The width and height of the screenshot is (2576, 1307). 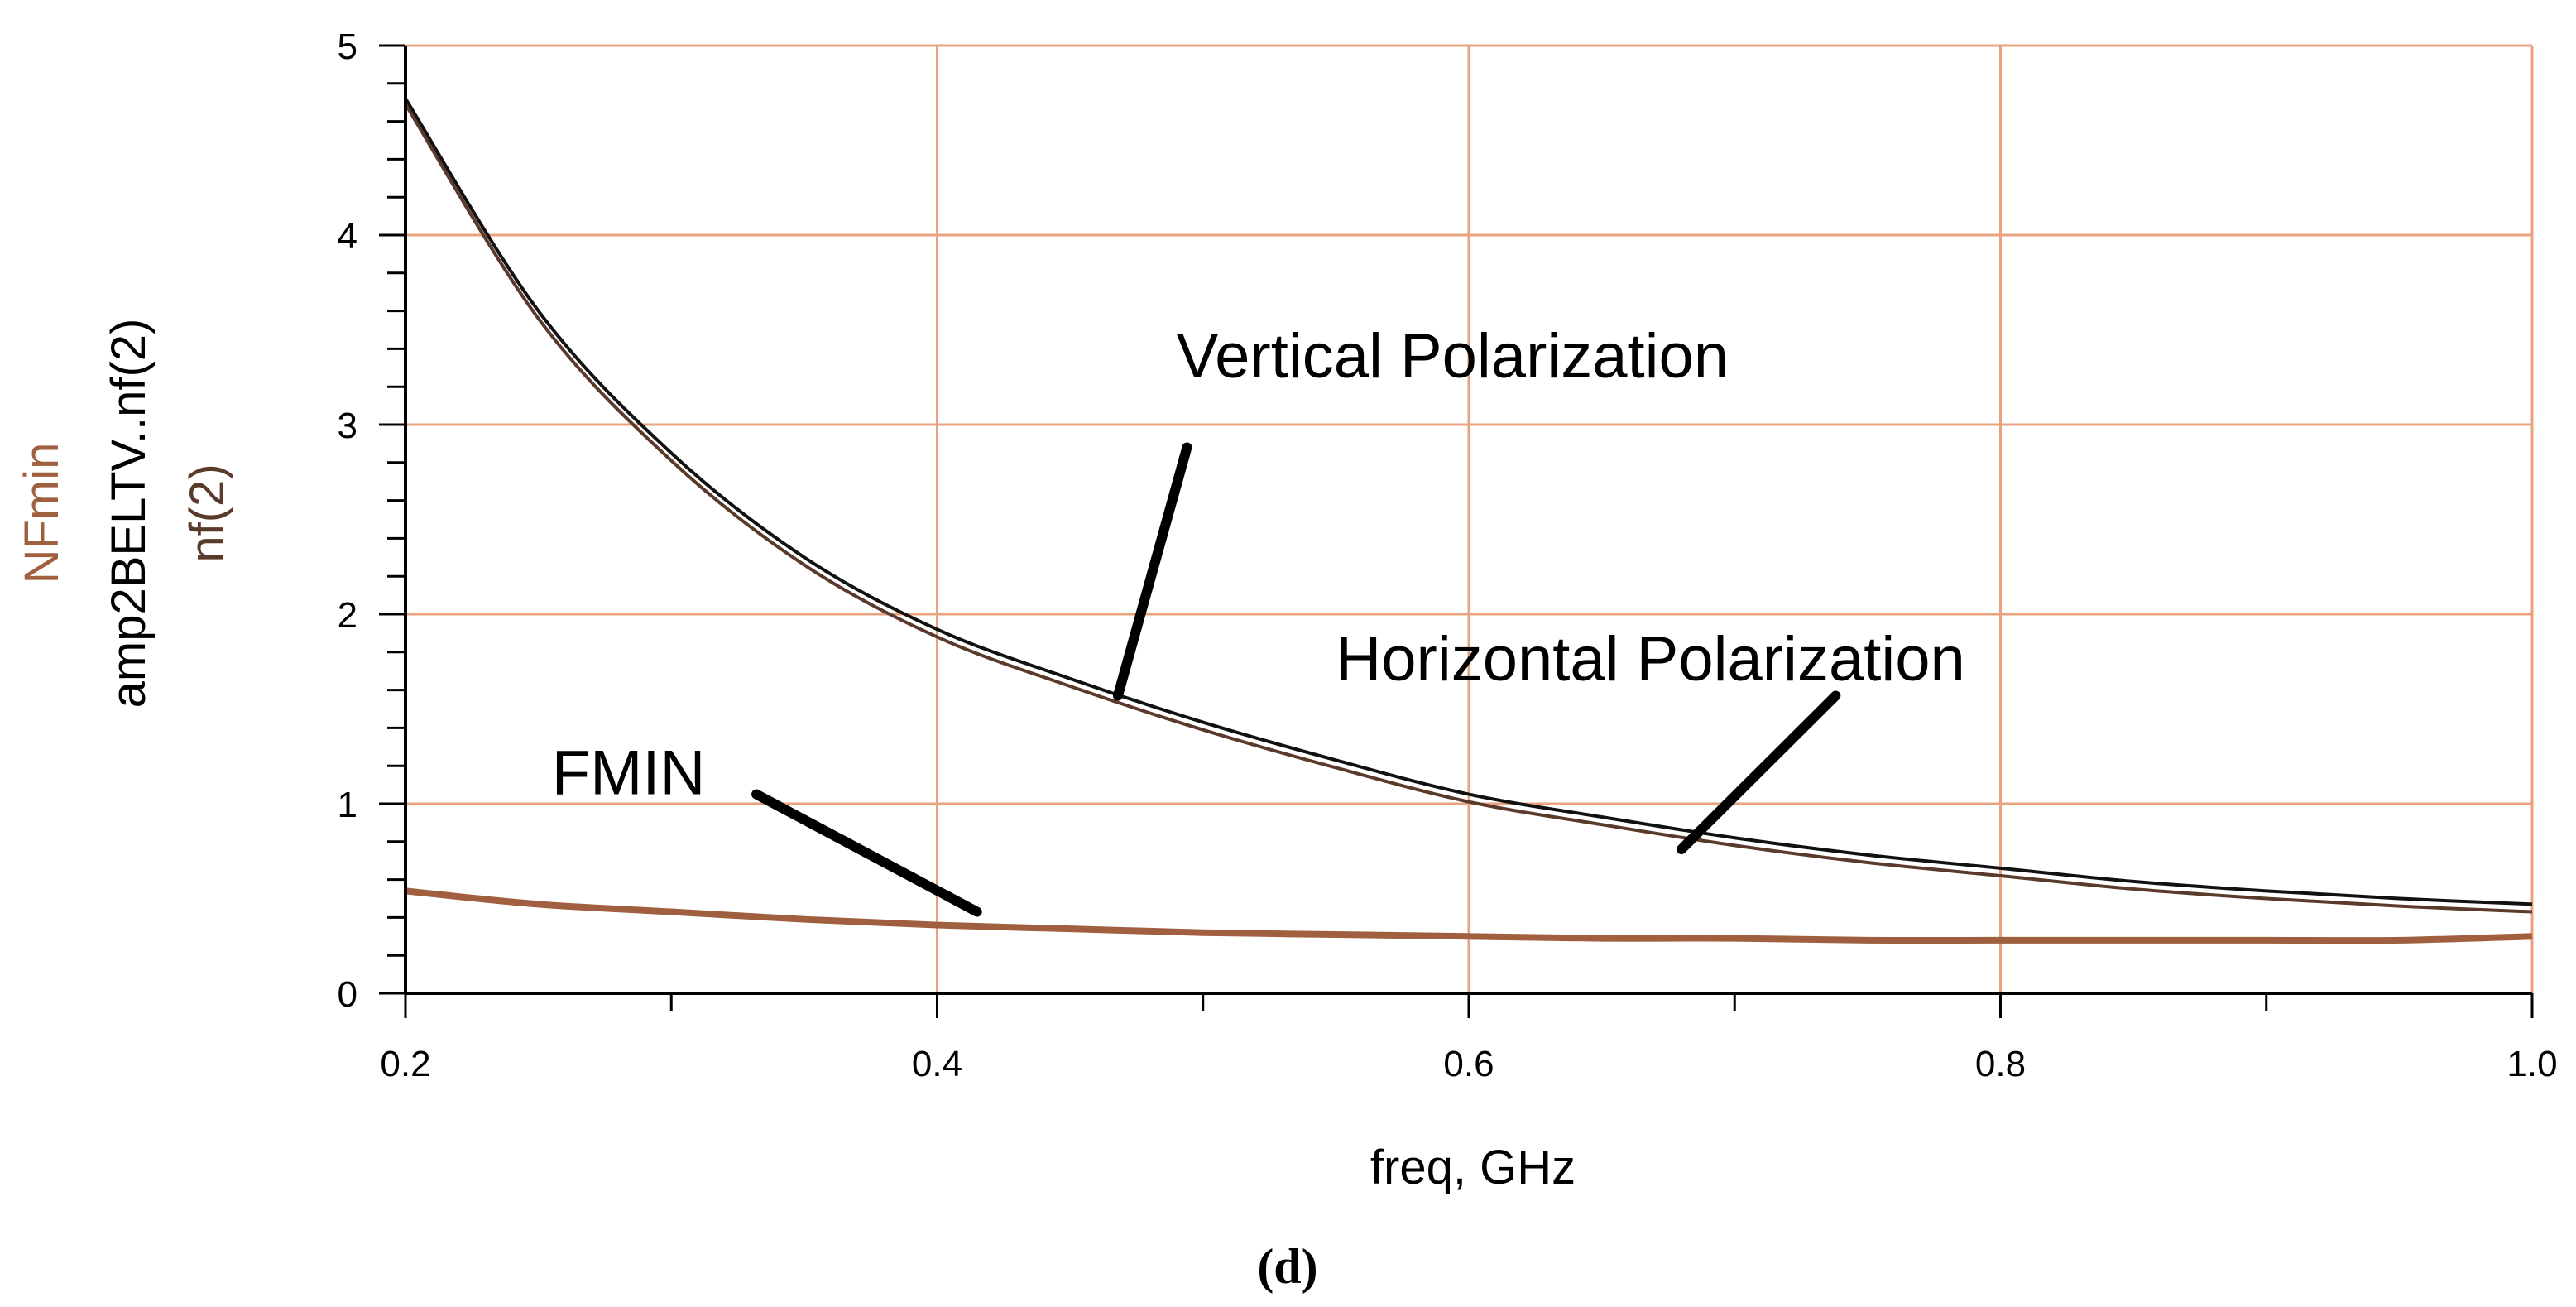 I want to click on x-tick-label: 0.8, so click(x=2001, y=1064).